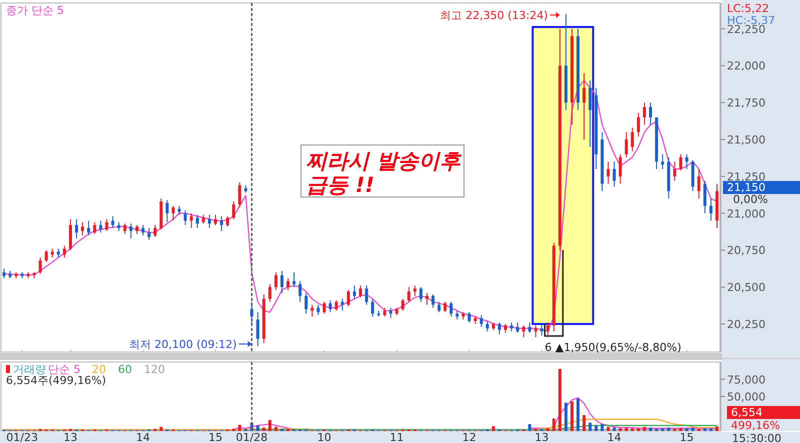 The image size is (800, 443). I want to click on y-tick-label: 22,000, so click(746, 66).